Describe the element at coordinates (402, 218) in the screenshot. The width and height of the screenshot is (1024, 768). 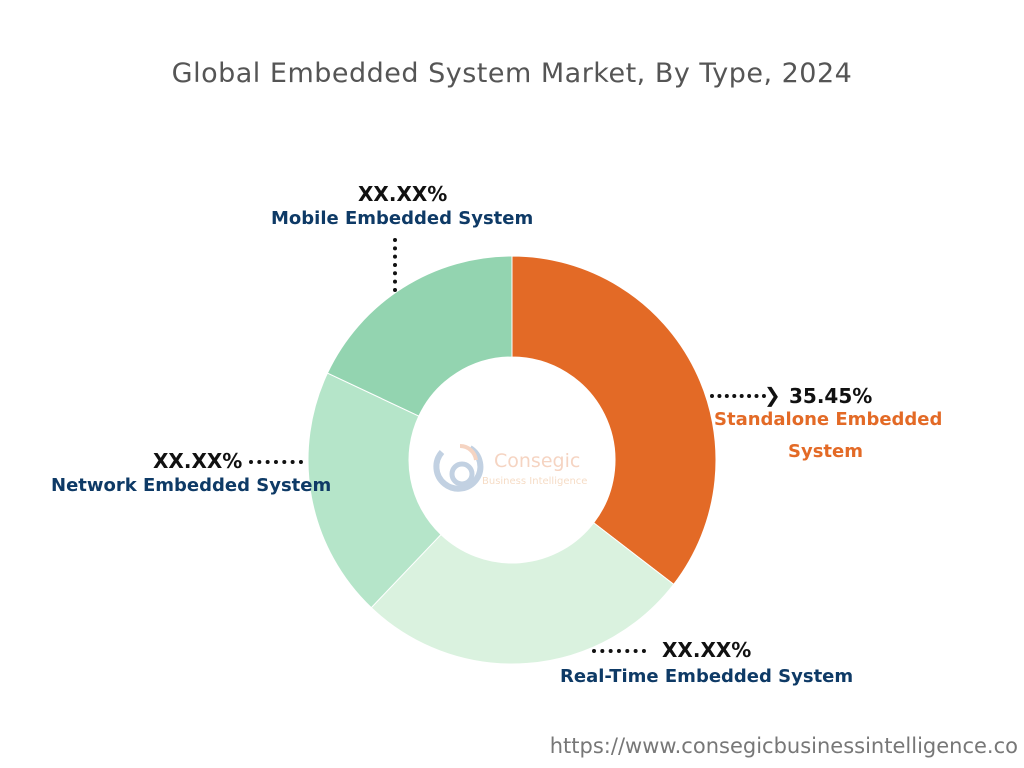
I see `mobile-name-label: Mobile Embedded System` at that location.